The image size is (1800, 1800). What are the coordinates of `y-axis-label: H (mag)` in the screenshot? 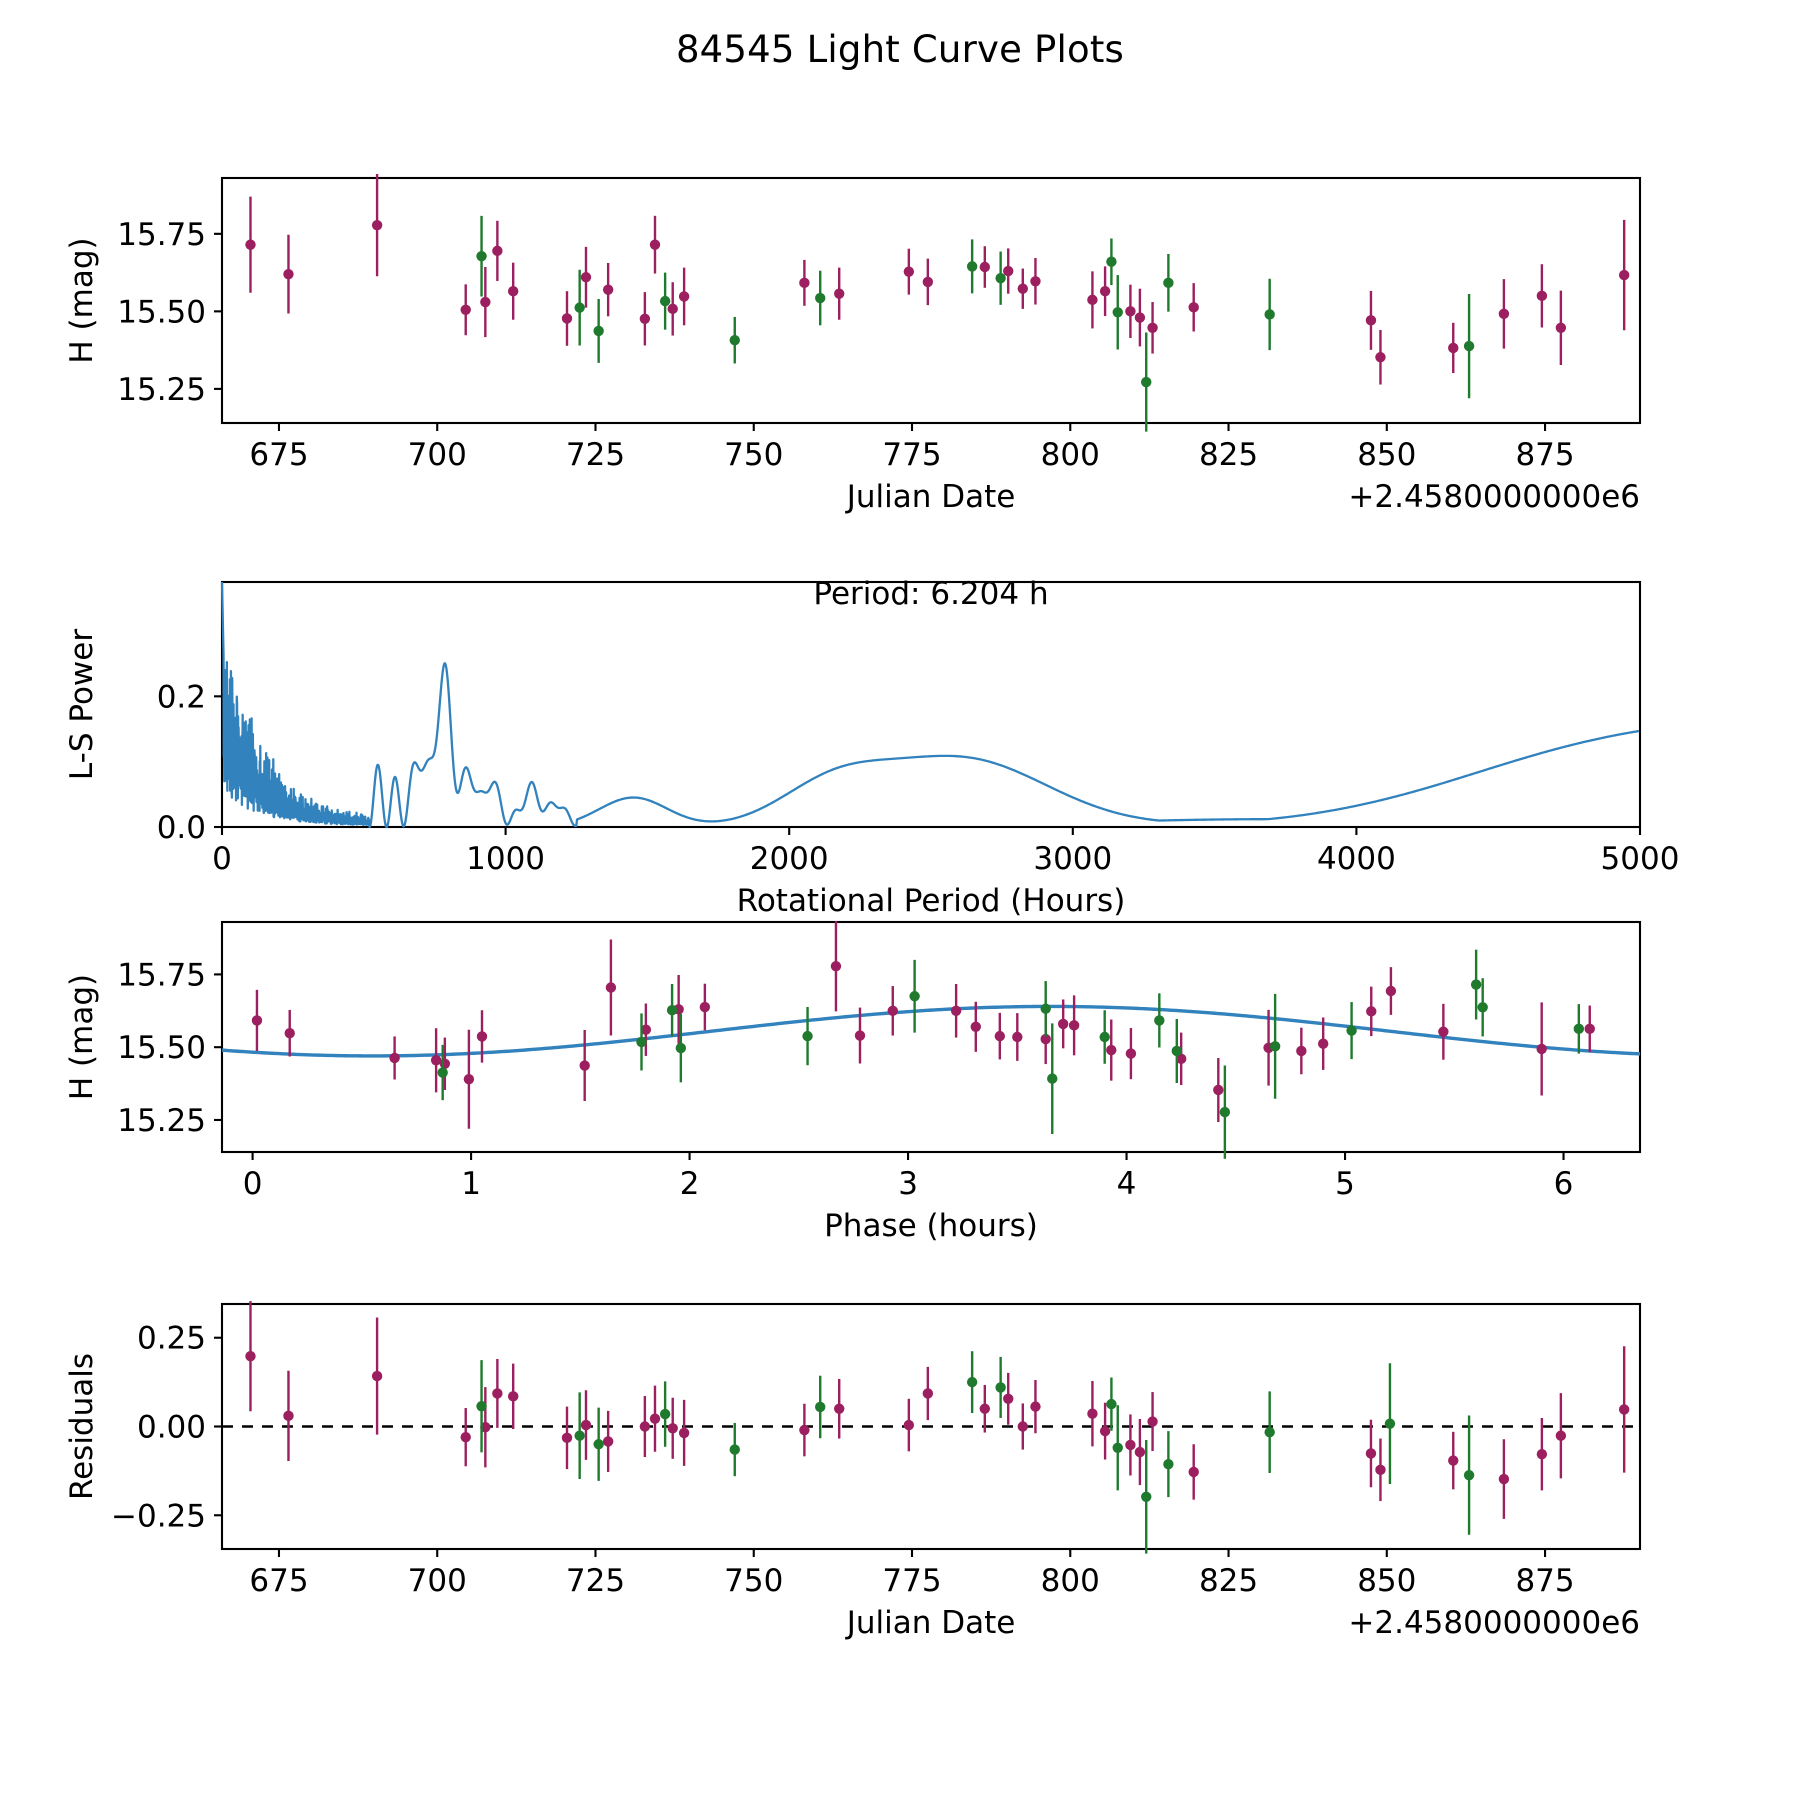 It's located at (82, 1037).